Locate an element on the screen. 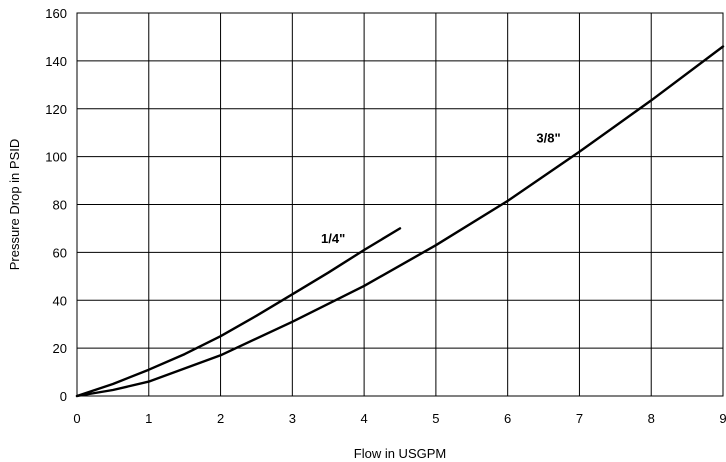 This screenshot has width=726, height=462. series-labels: 1/4" 3/8" is located at coordinates (441, 188).